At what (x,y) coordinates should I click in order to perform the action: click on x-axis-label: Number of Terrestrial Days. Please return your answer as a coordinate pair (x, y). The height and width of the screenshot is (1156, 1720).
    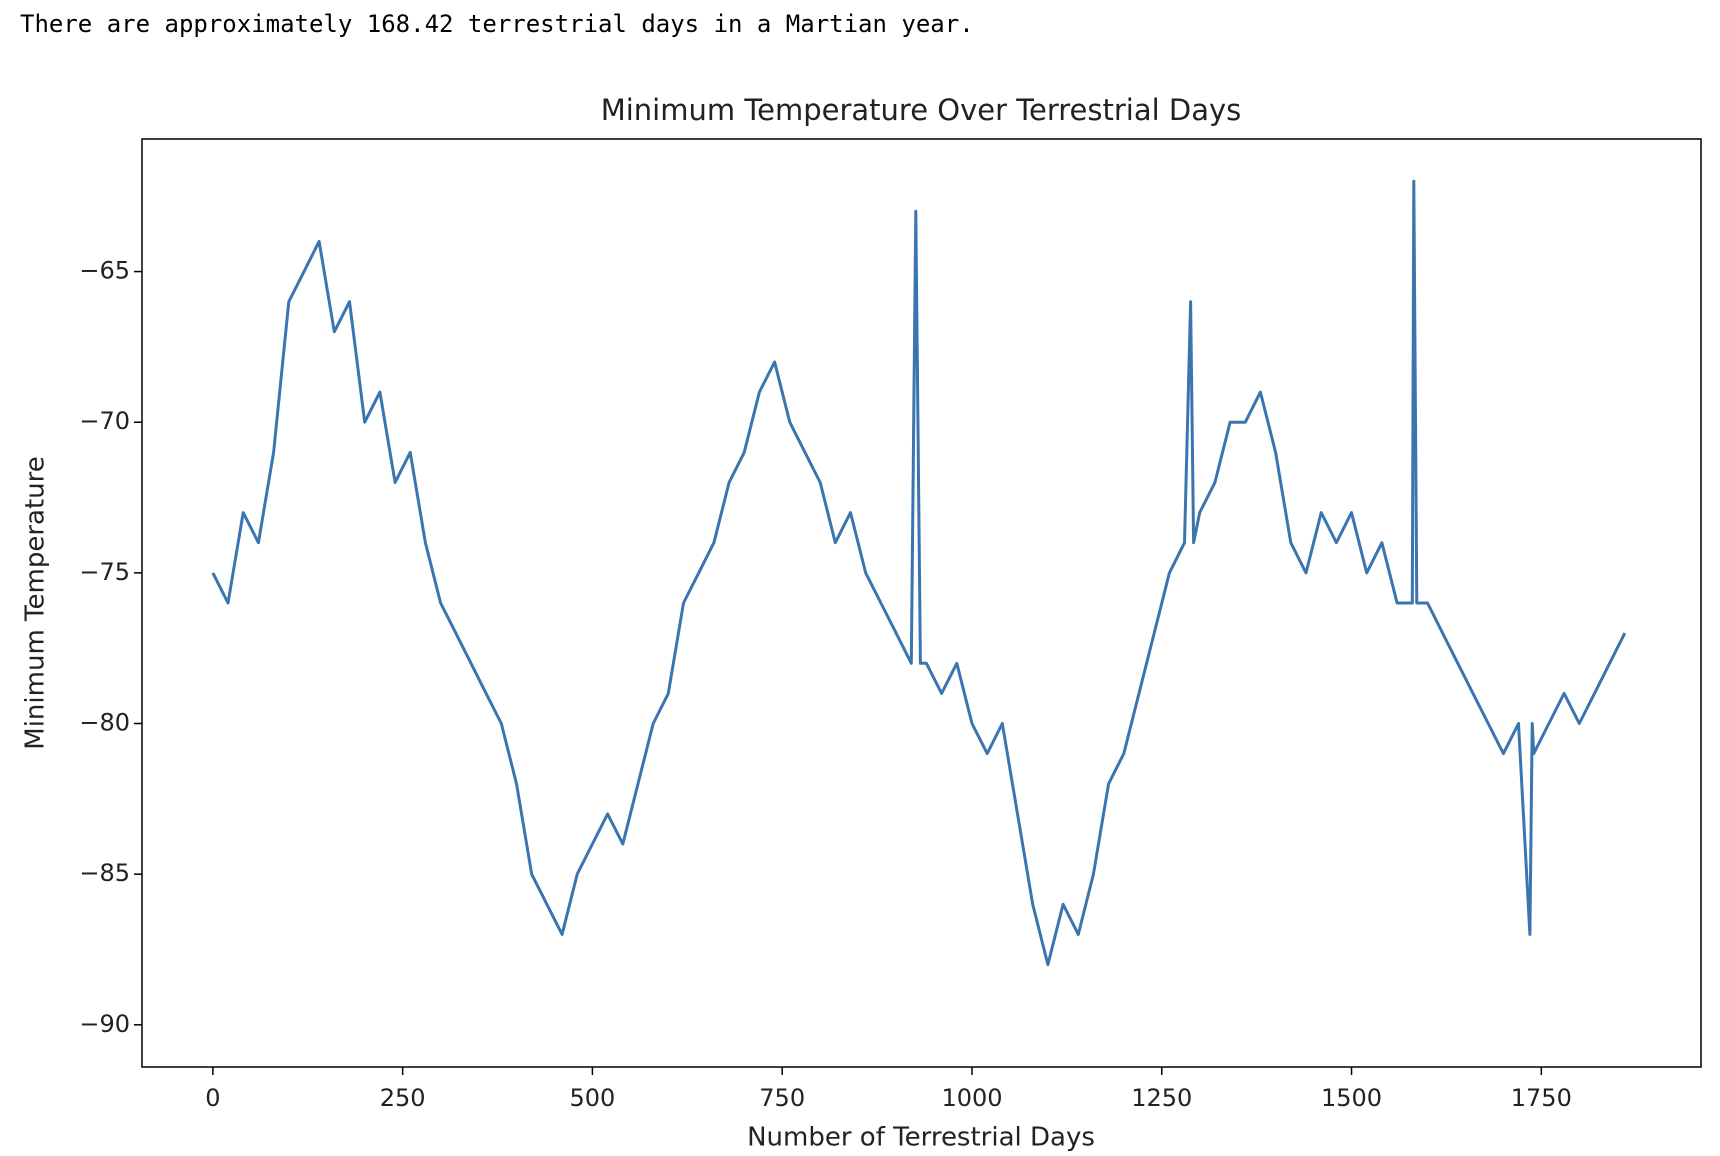
    Looking at the image, I should click on (921, 1138).